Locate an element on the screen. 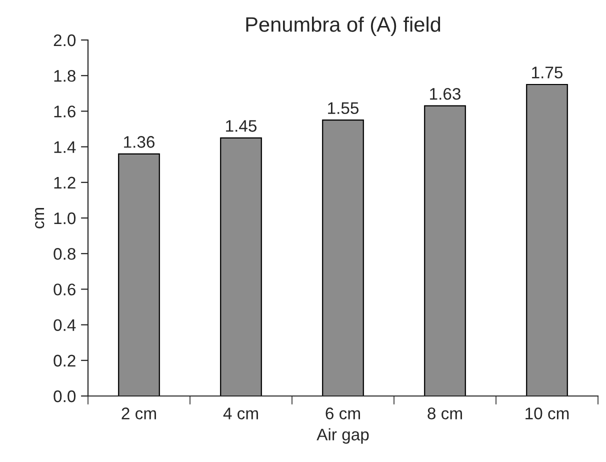 This screenshot has width=606, height=462. y-tick-label: 1.0 is located at coordinates (65, 218).